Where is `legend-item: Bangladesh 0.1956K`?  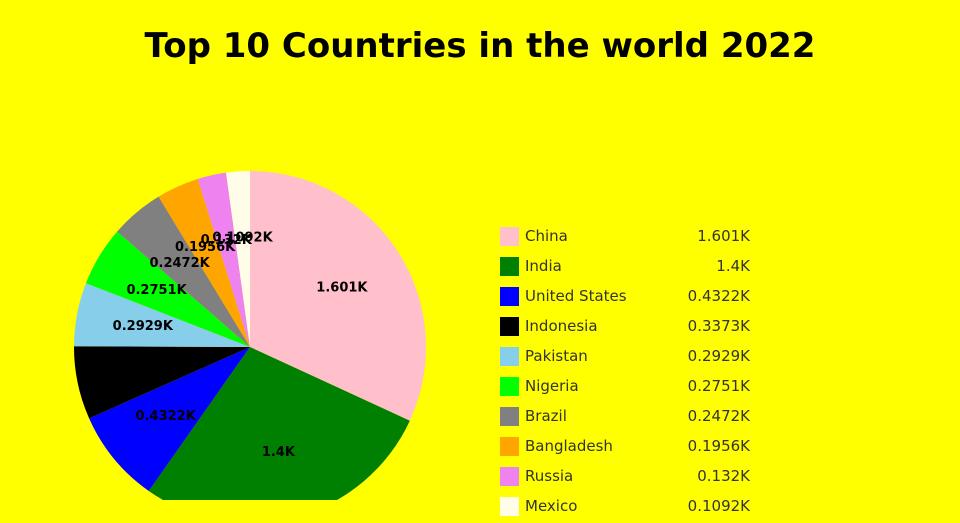
legend-item: Bangladesh 0.1956K is located at coordinates (630, 448).